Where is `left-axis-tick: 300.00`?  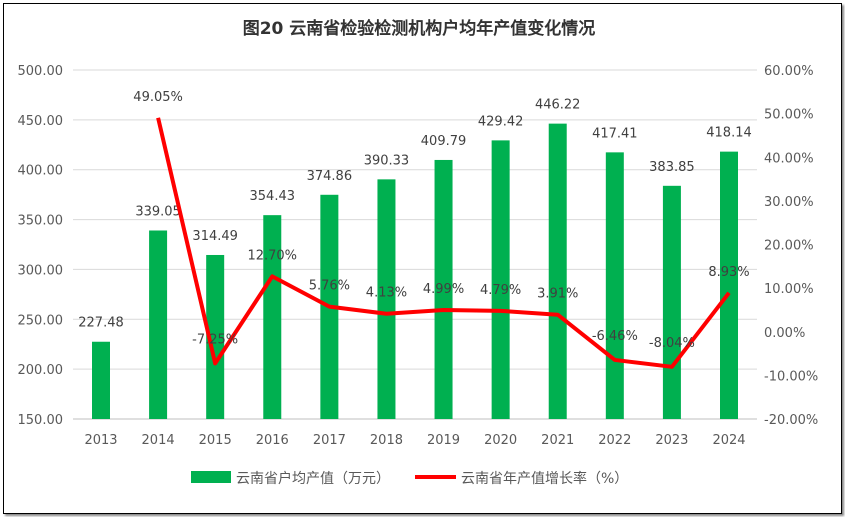 left-axis-tick: 300.00 is located at coordinates (41, 270).